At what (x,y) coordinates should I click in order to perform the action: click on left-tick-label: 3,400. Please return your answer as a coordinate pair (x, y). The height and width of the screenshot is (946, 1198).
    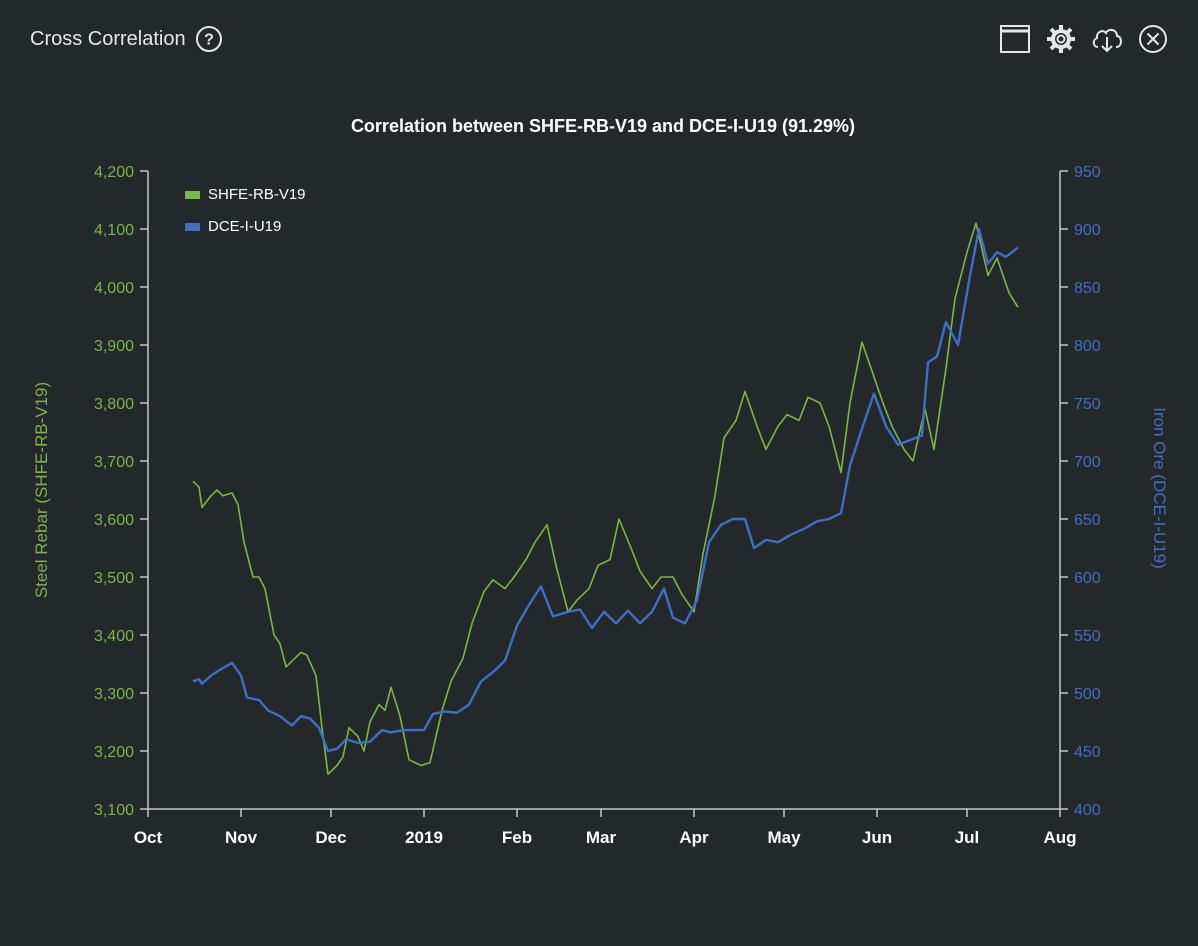
    Looking at the image, I should click on (114, 636).